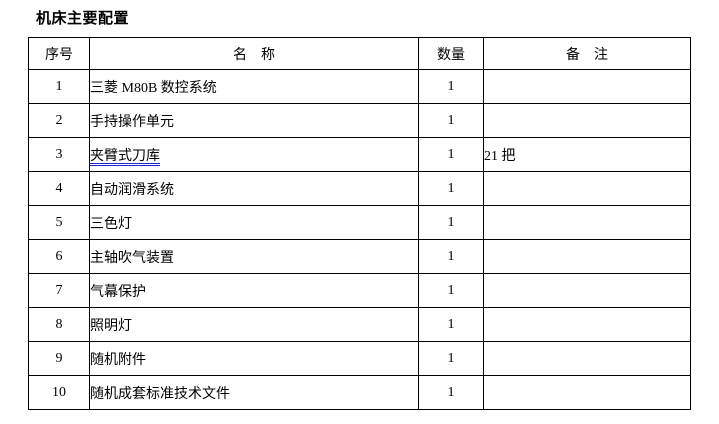 The width and height of the screenshot is (719, 424). Describe the element at coordinates (587, 53) in the screenshot. I see `header-remark: 备 注` at that location.